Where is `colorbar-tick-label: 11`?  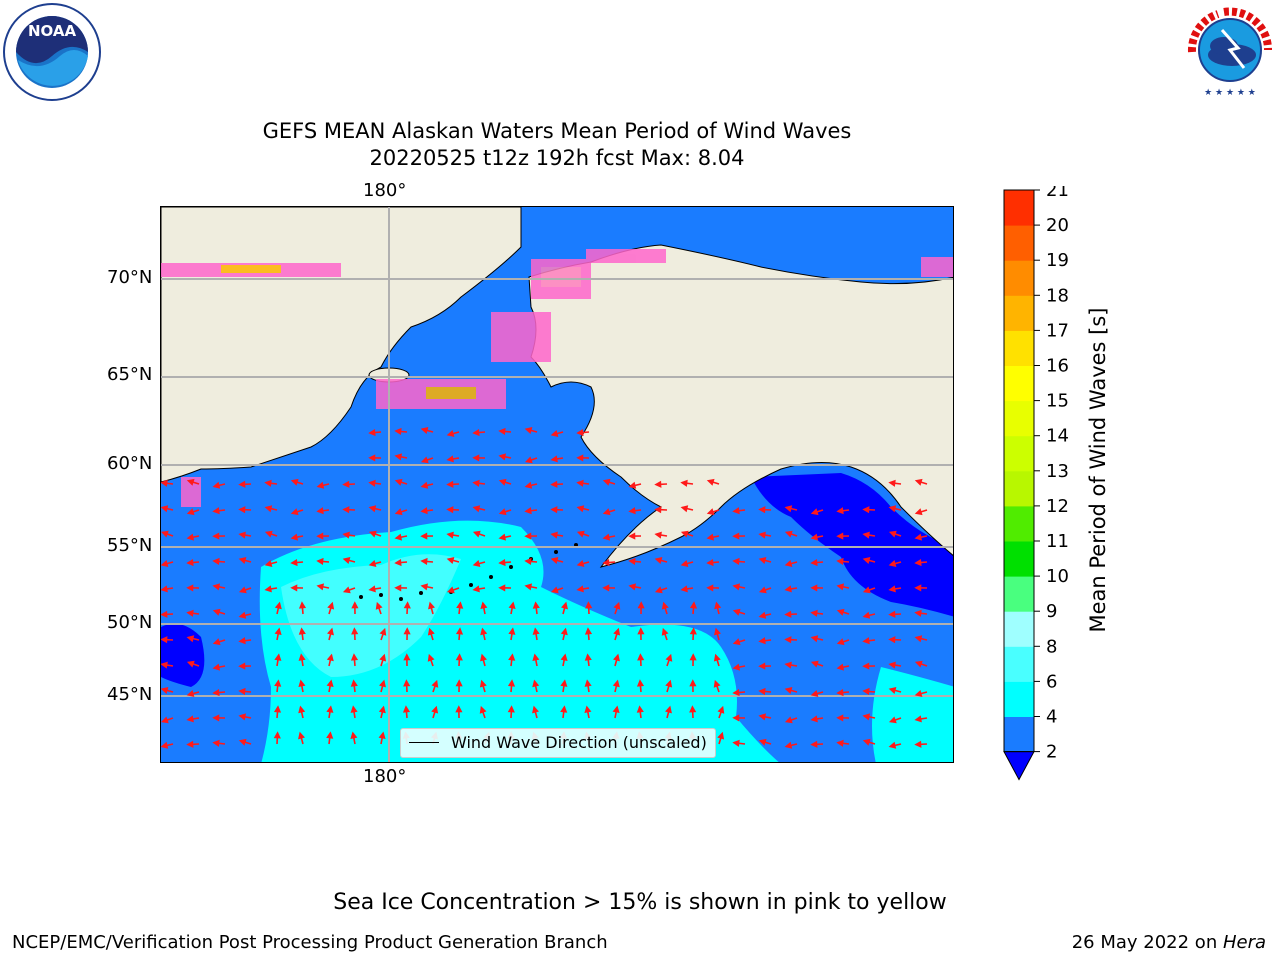 colorbar-tick-label: 11 is located at coordinates (1057, 541).